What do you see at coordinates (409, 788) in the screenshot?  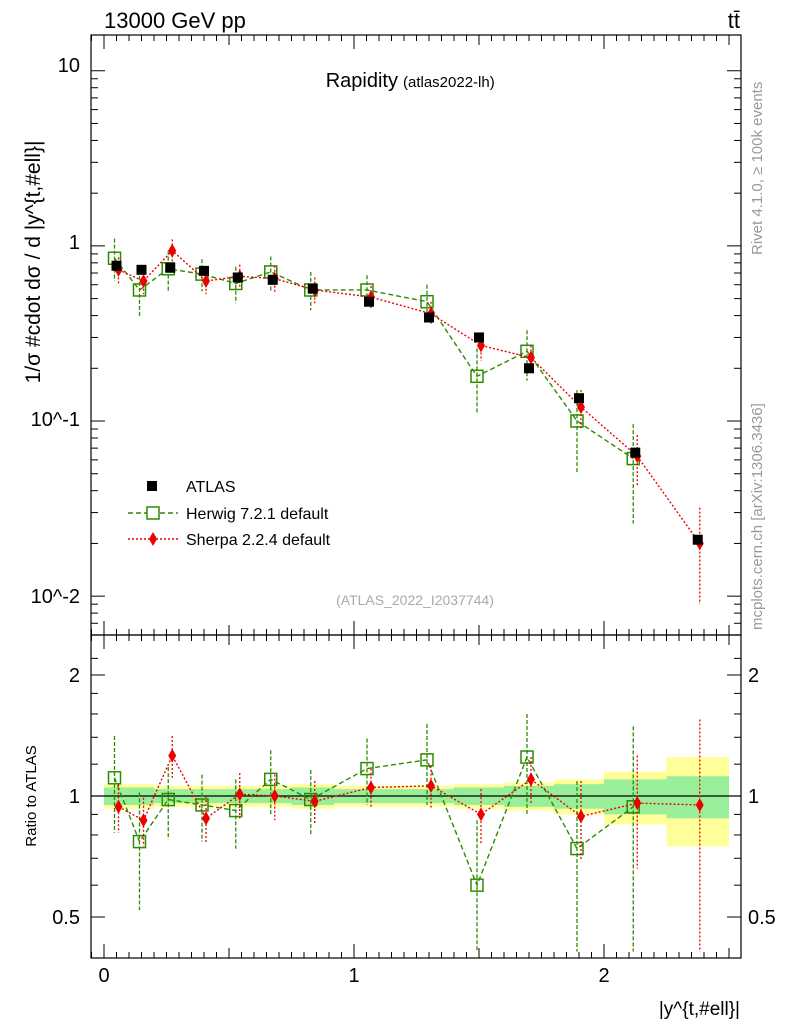 I see `ratio-sherpa-line` at bounding box center [409, 788].